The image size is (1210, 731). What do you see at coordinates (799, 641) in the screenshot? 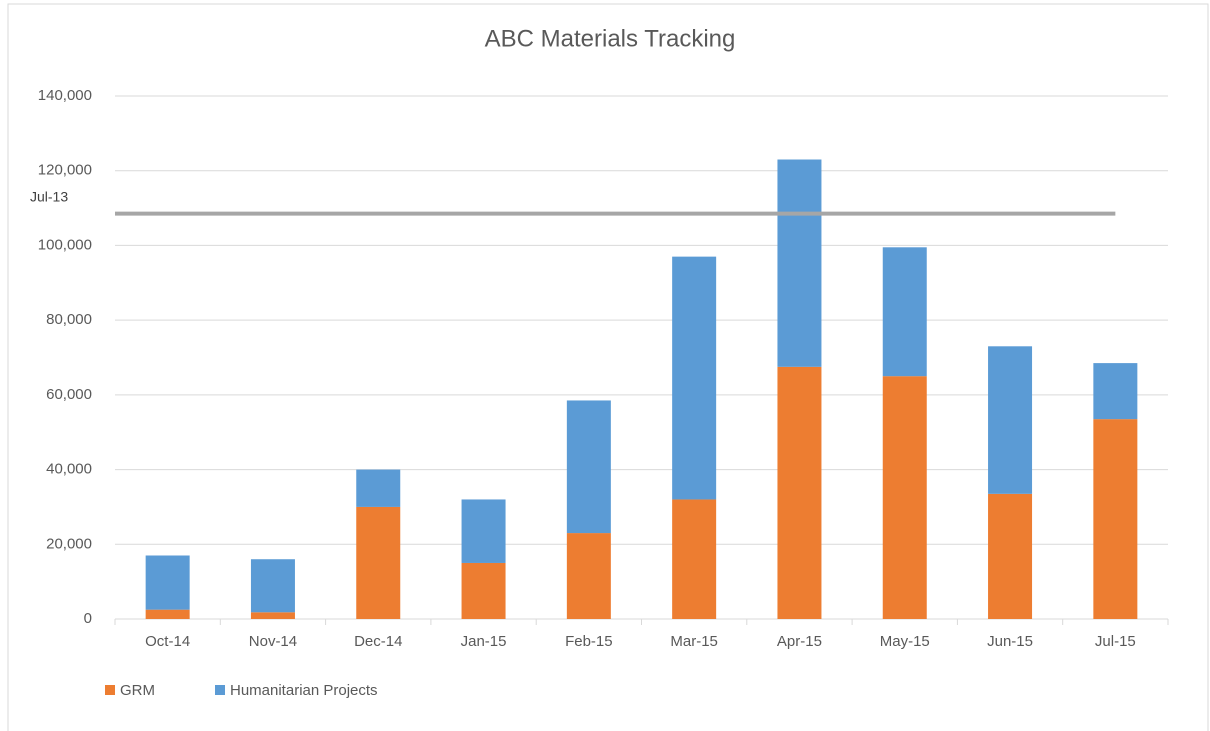
I see `x-tick-label: Apr-15` at bounding box center [799, 641].